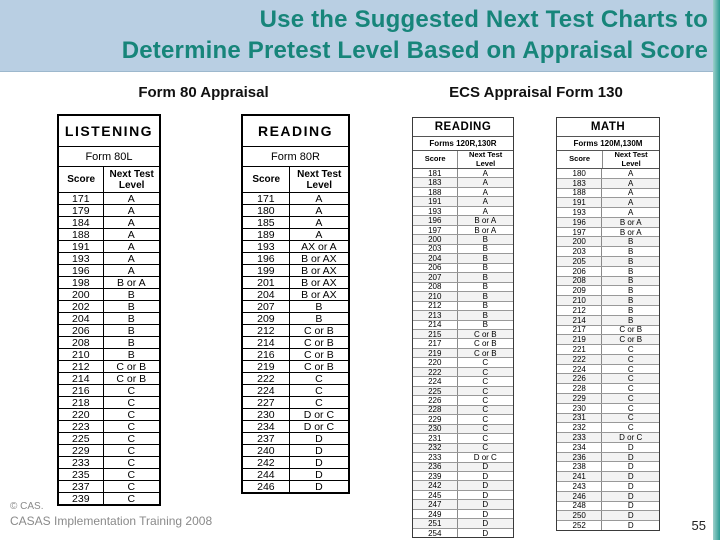  I want to click on table-row: 238 D, so click(608, 467).